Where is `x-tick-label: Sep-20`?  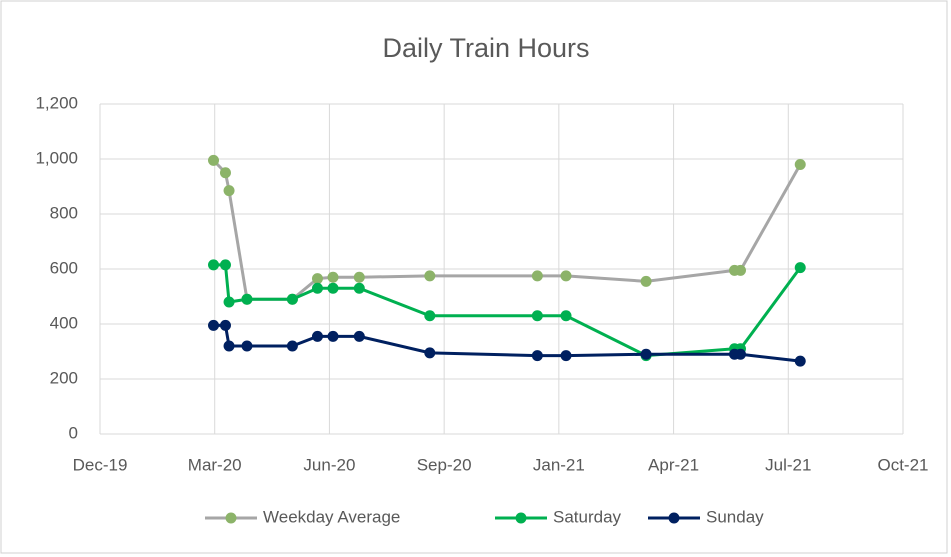
x-tick-label: Sep-20 is located at coordinates (444, 464).